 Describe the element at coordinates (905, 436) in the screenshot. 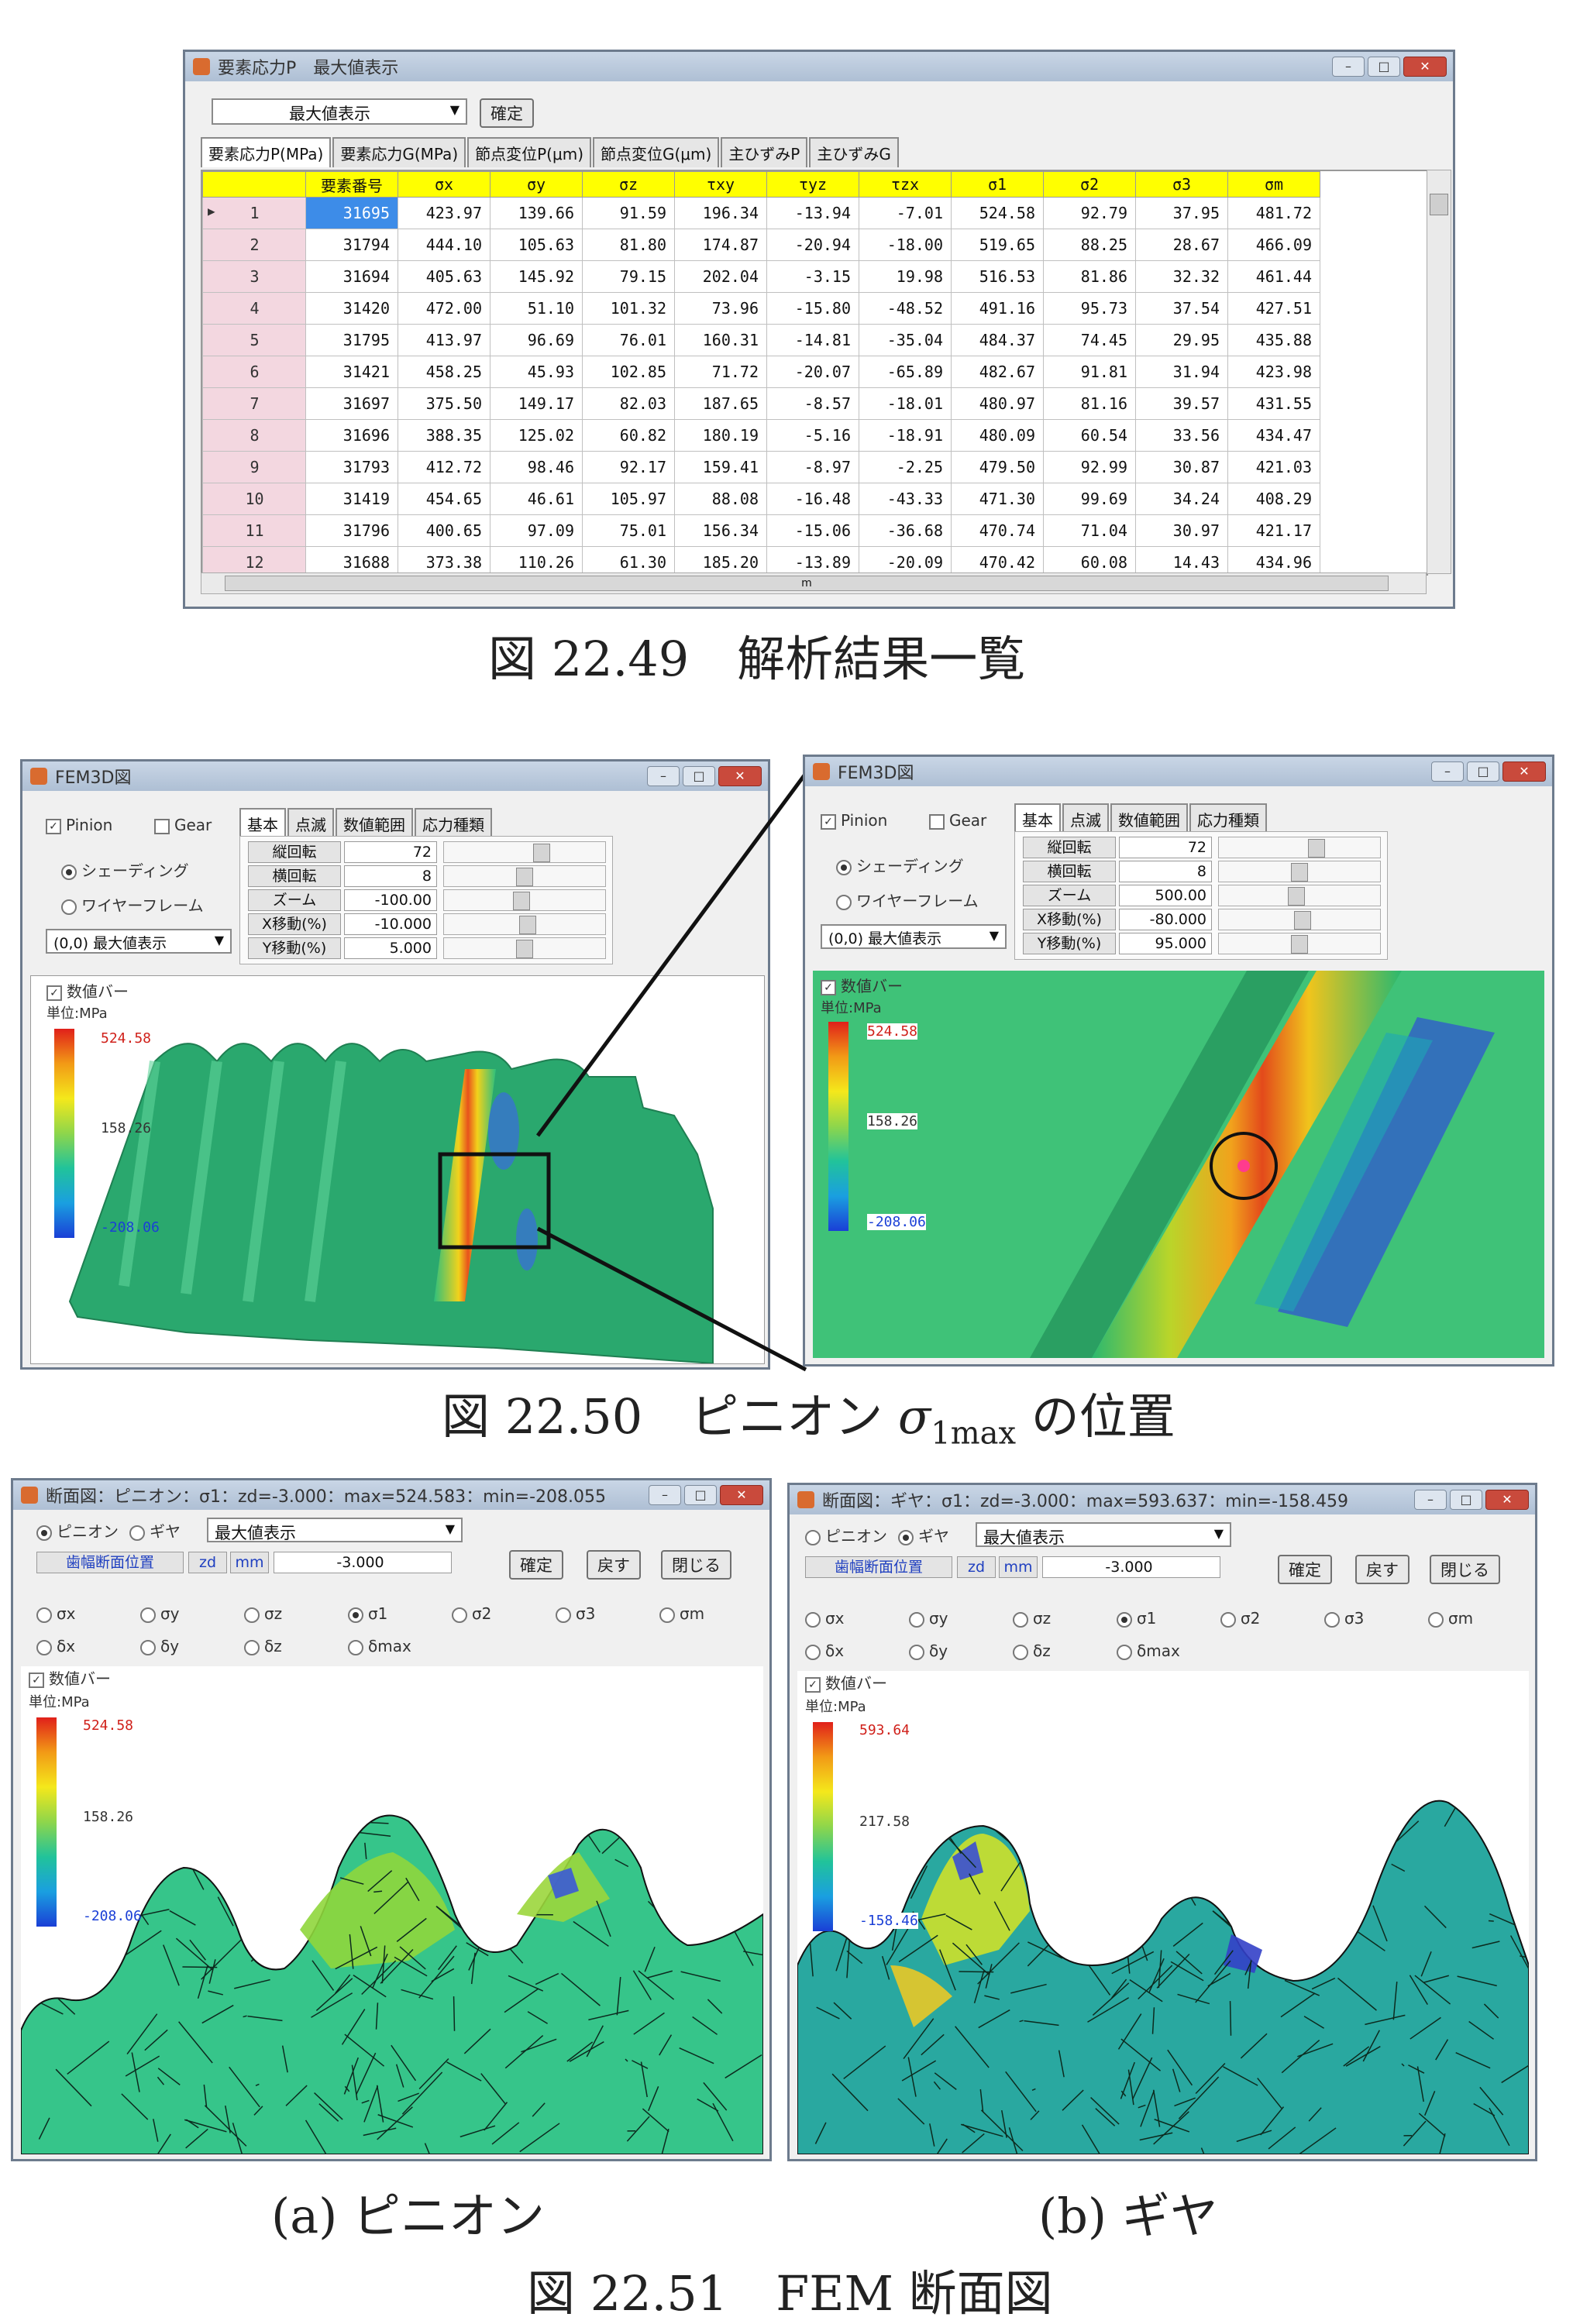

I see `table-cell: -18.91` at that location.